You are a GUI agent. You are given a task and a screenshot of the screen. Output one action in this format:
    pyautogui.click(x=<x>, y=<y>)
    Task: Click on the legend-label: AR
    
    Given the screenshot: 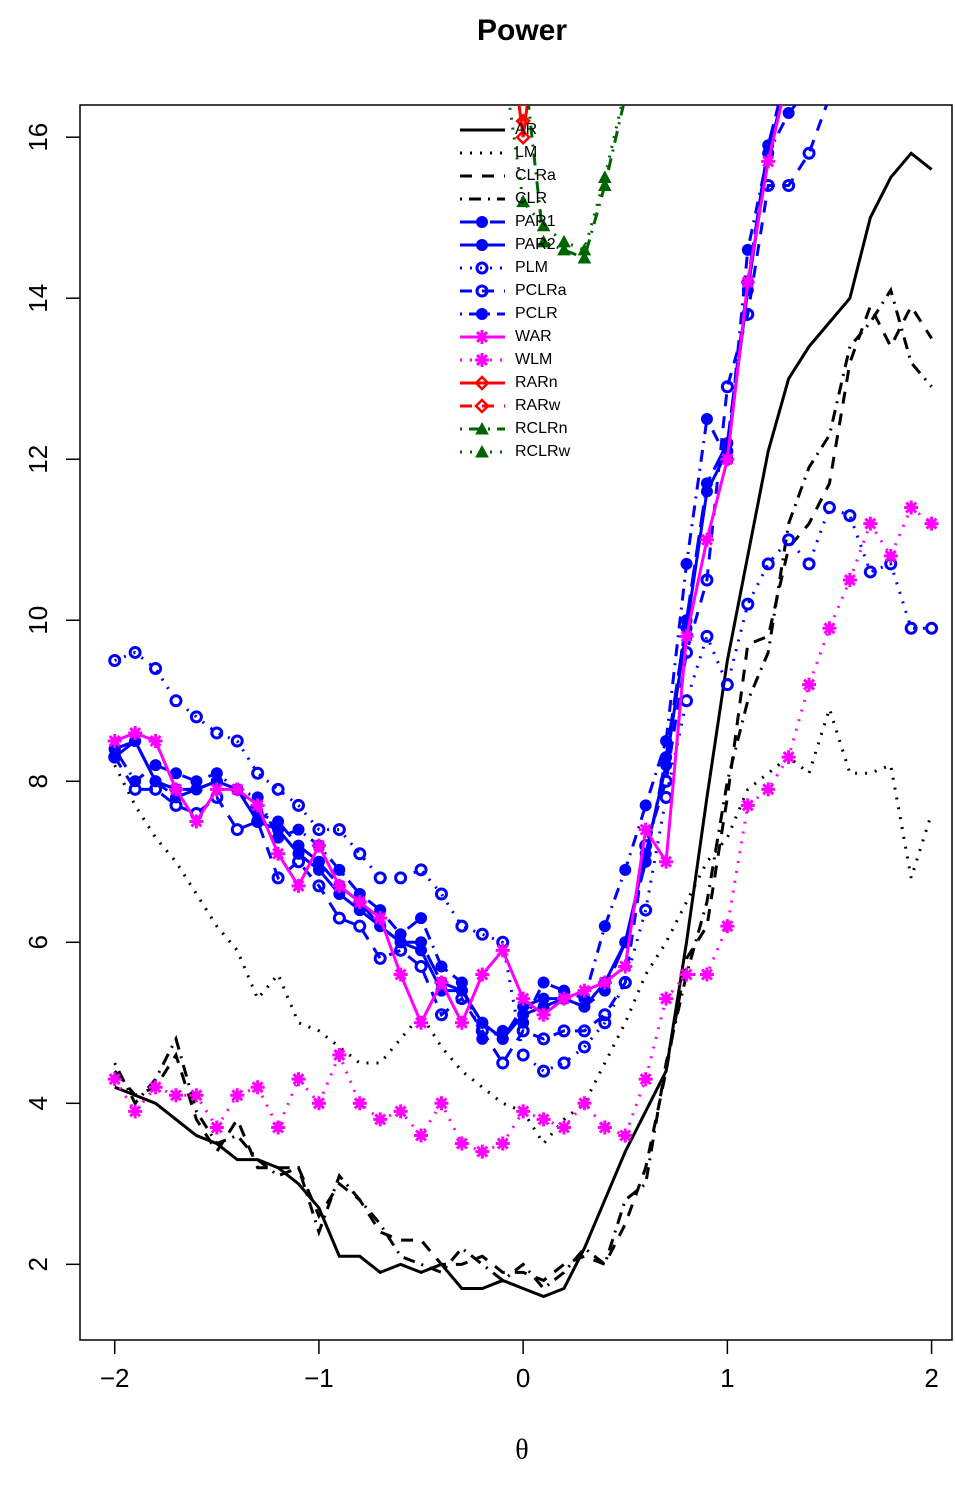 What is the action you would take?
    pyautogui.click(x=526, y=129)
    